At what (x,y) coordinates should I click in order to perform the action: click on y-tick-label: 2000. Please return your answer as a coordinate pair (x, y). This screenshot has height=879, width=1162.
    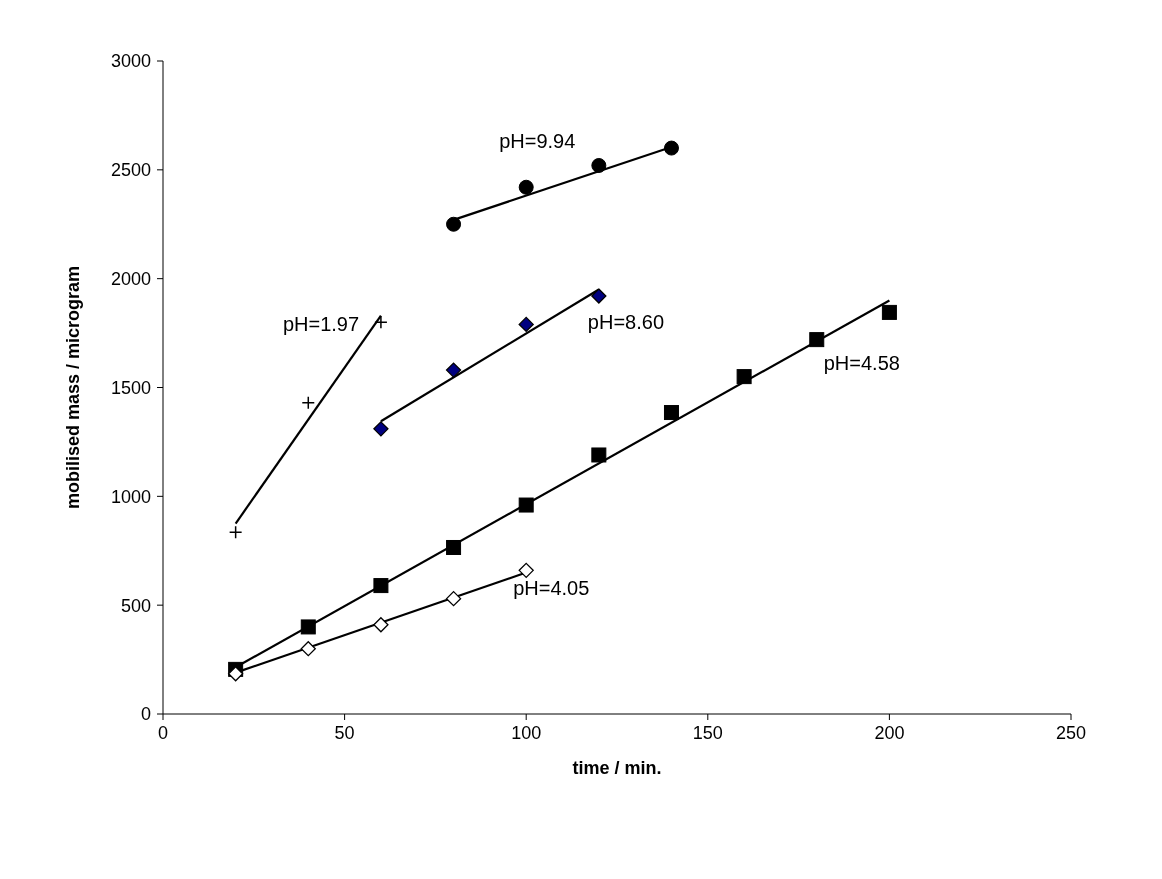
    Looking at the image, I should click on (130, 279).